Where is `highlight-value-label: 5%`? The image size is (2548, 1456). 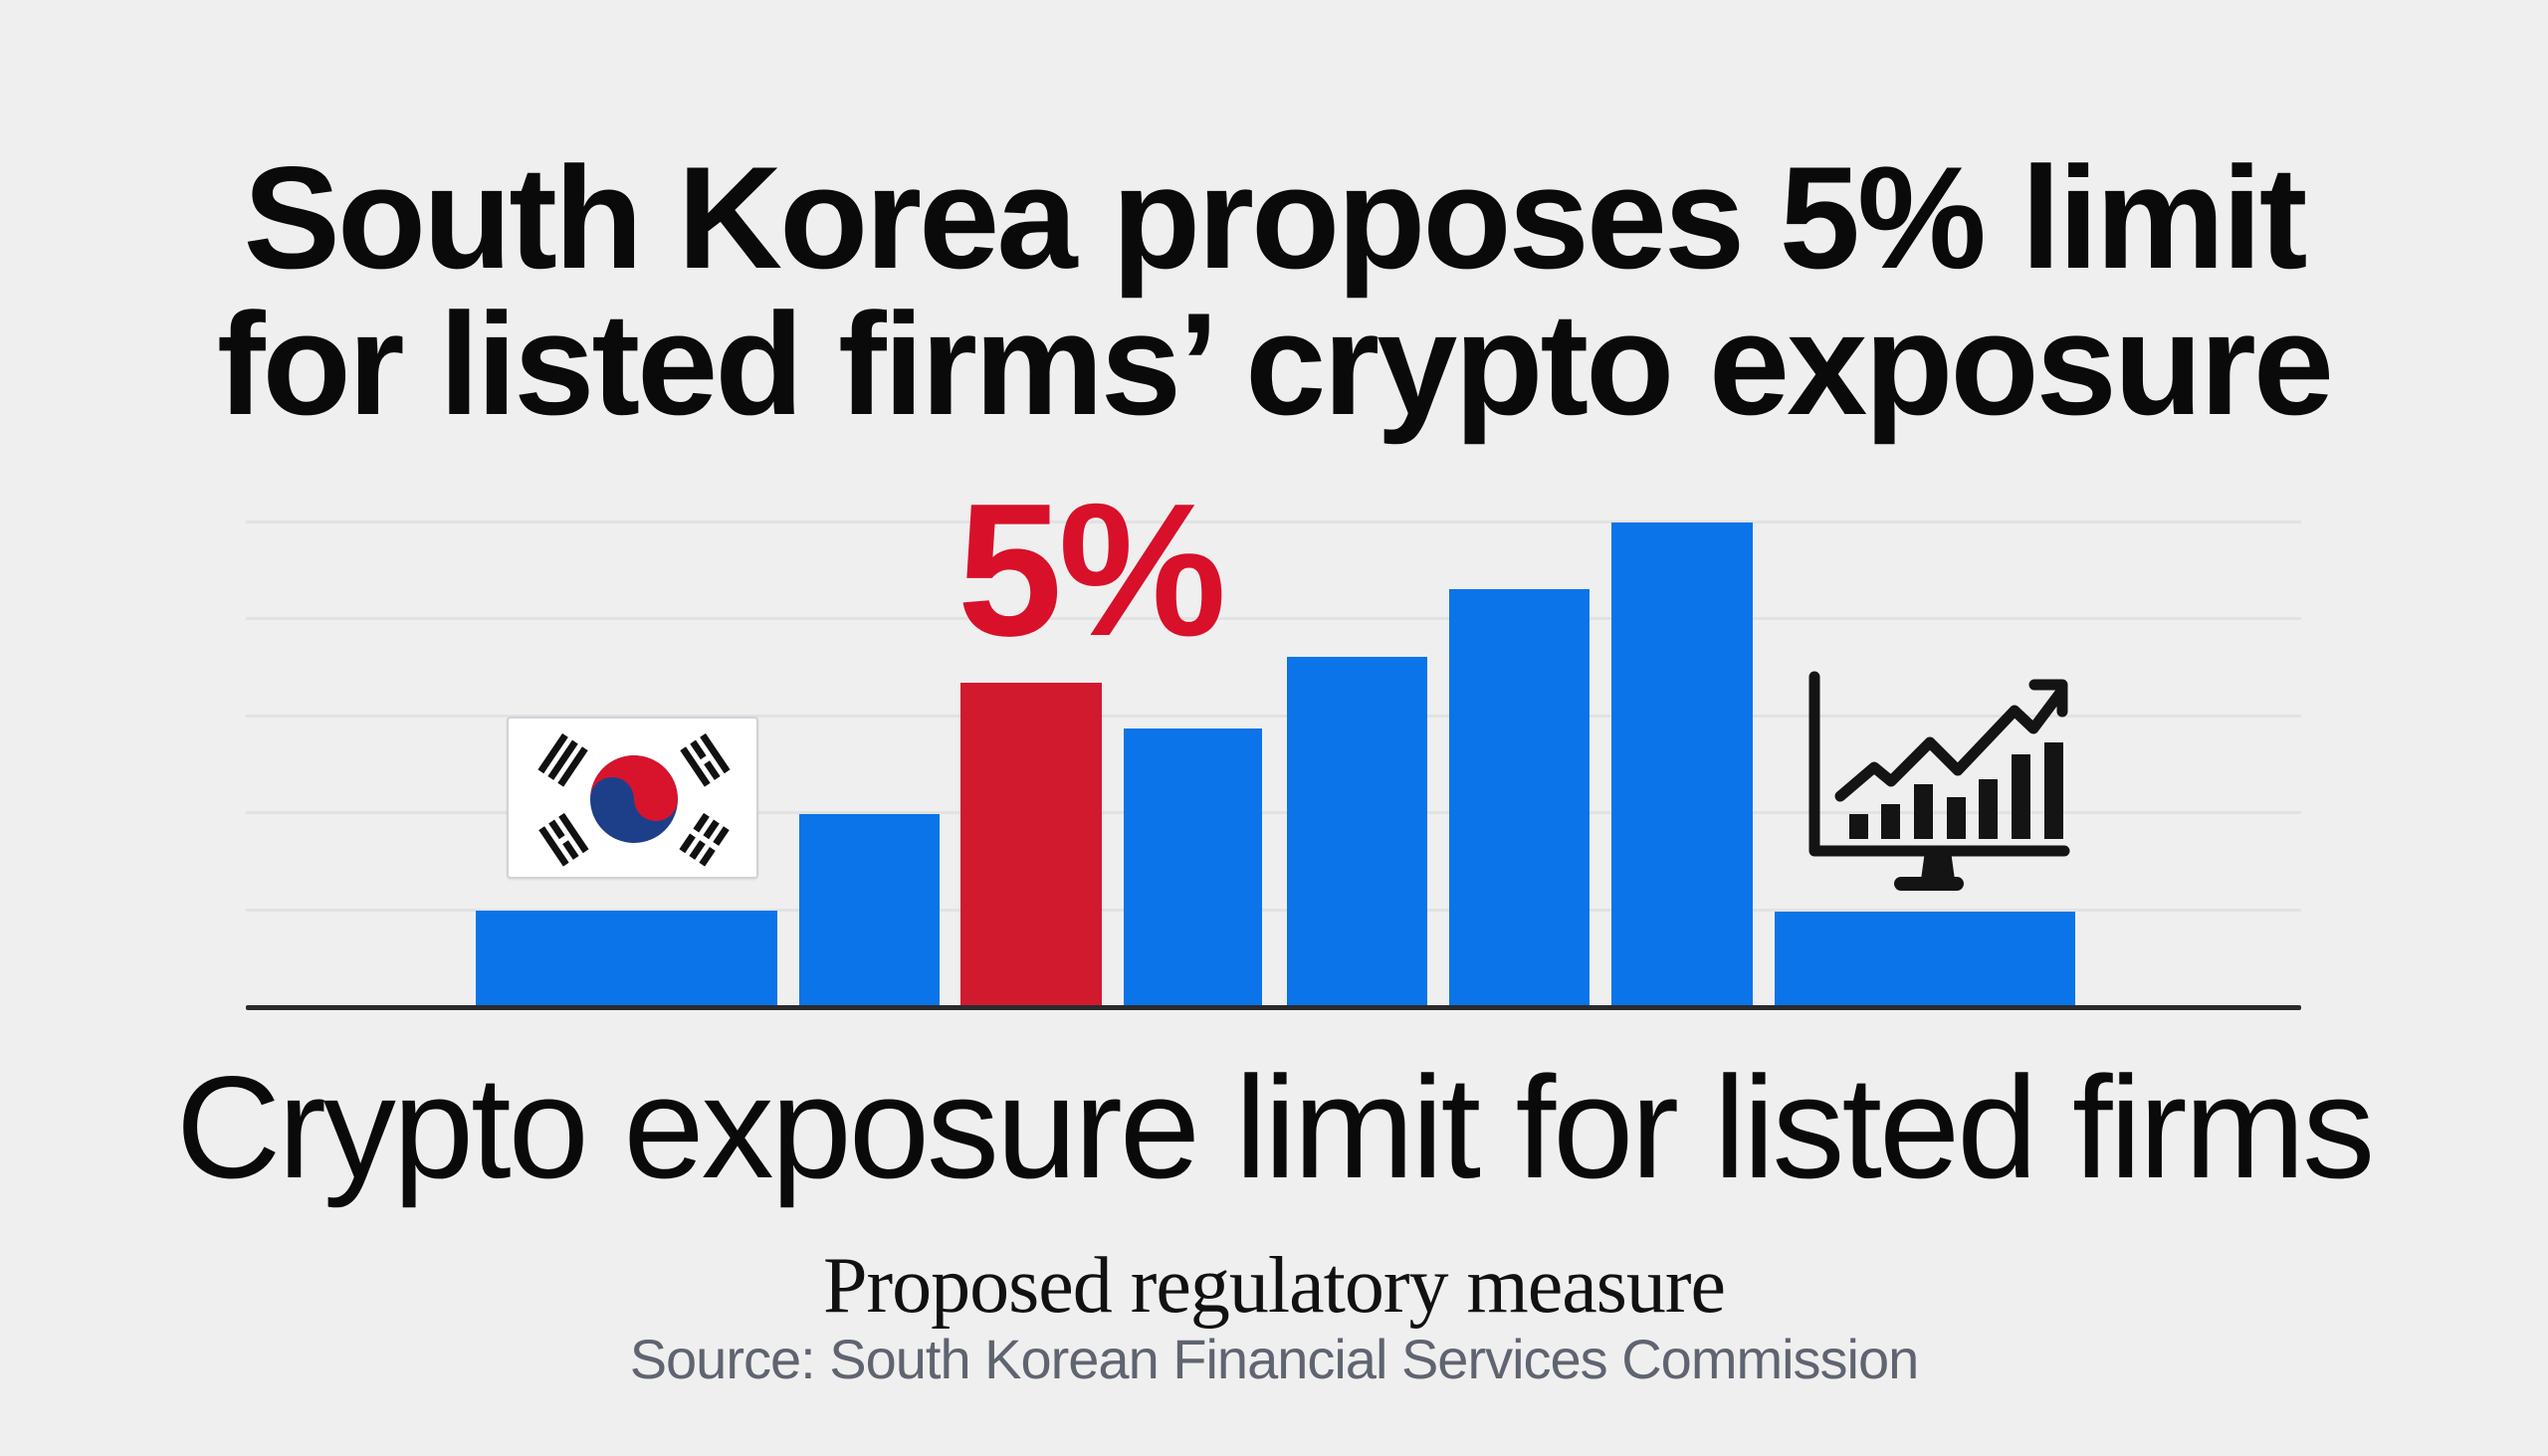
highlight-value-label: 5% is located at coordinates (1091, 570).